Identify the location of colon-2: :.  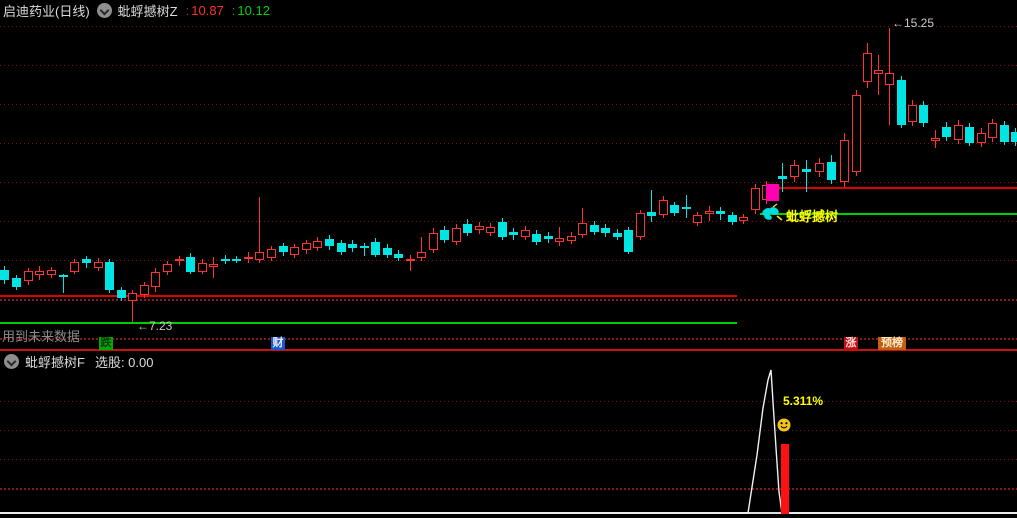
(233, 10).